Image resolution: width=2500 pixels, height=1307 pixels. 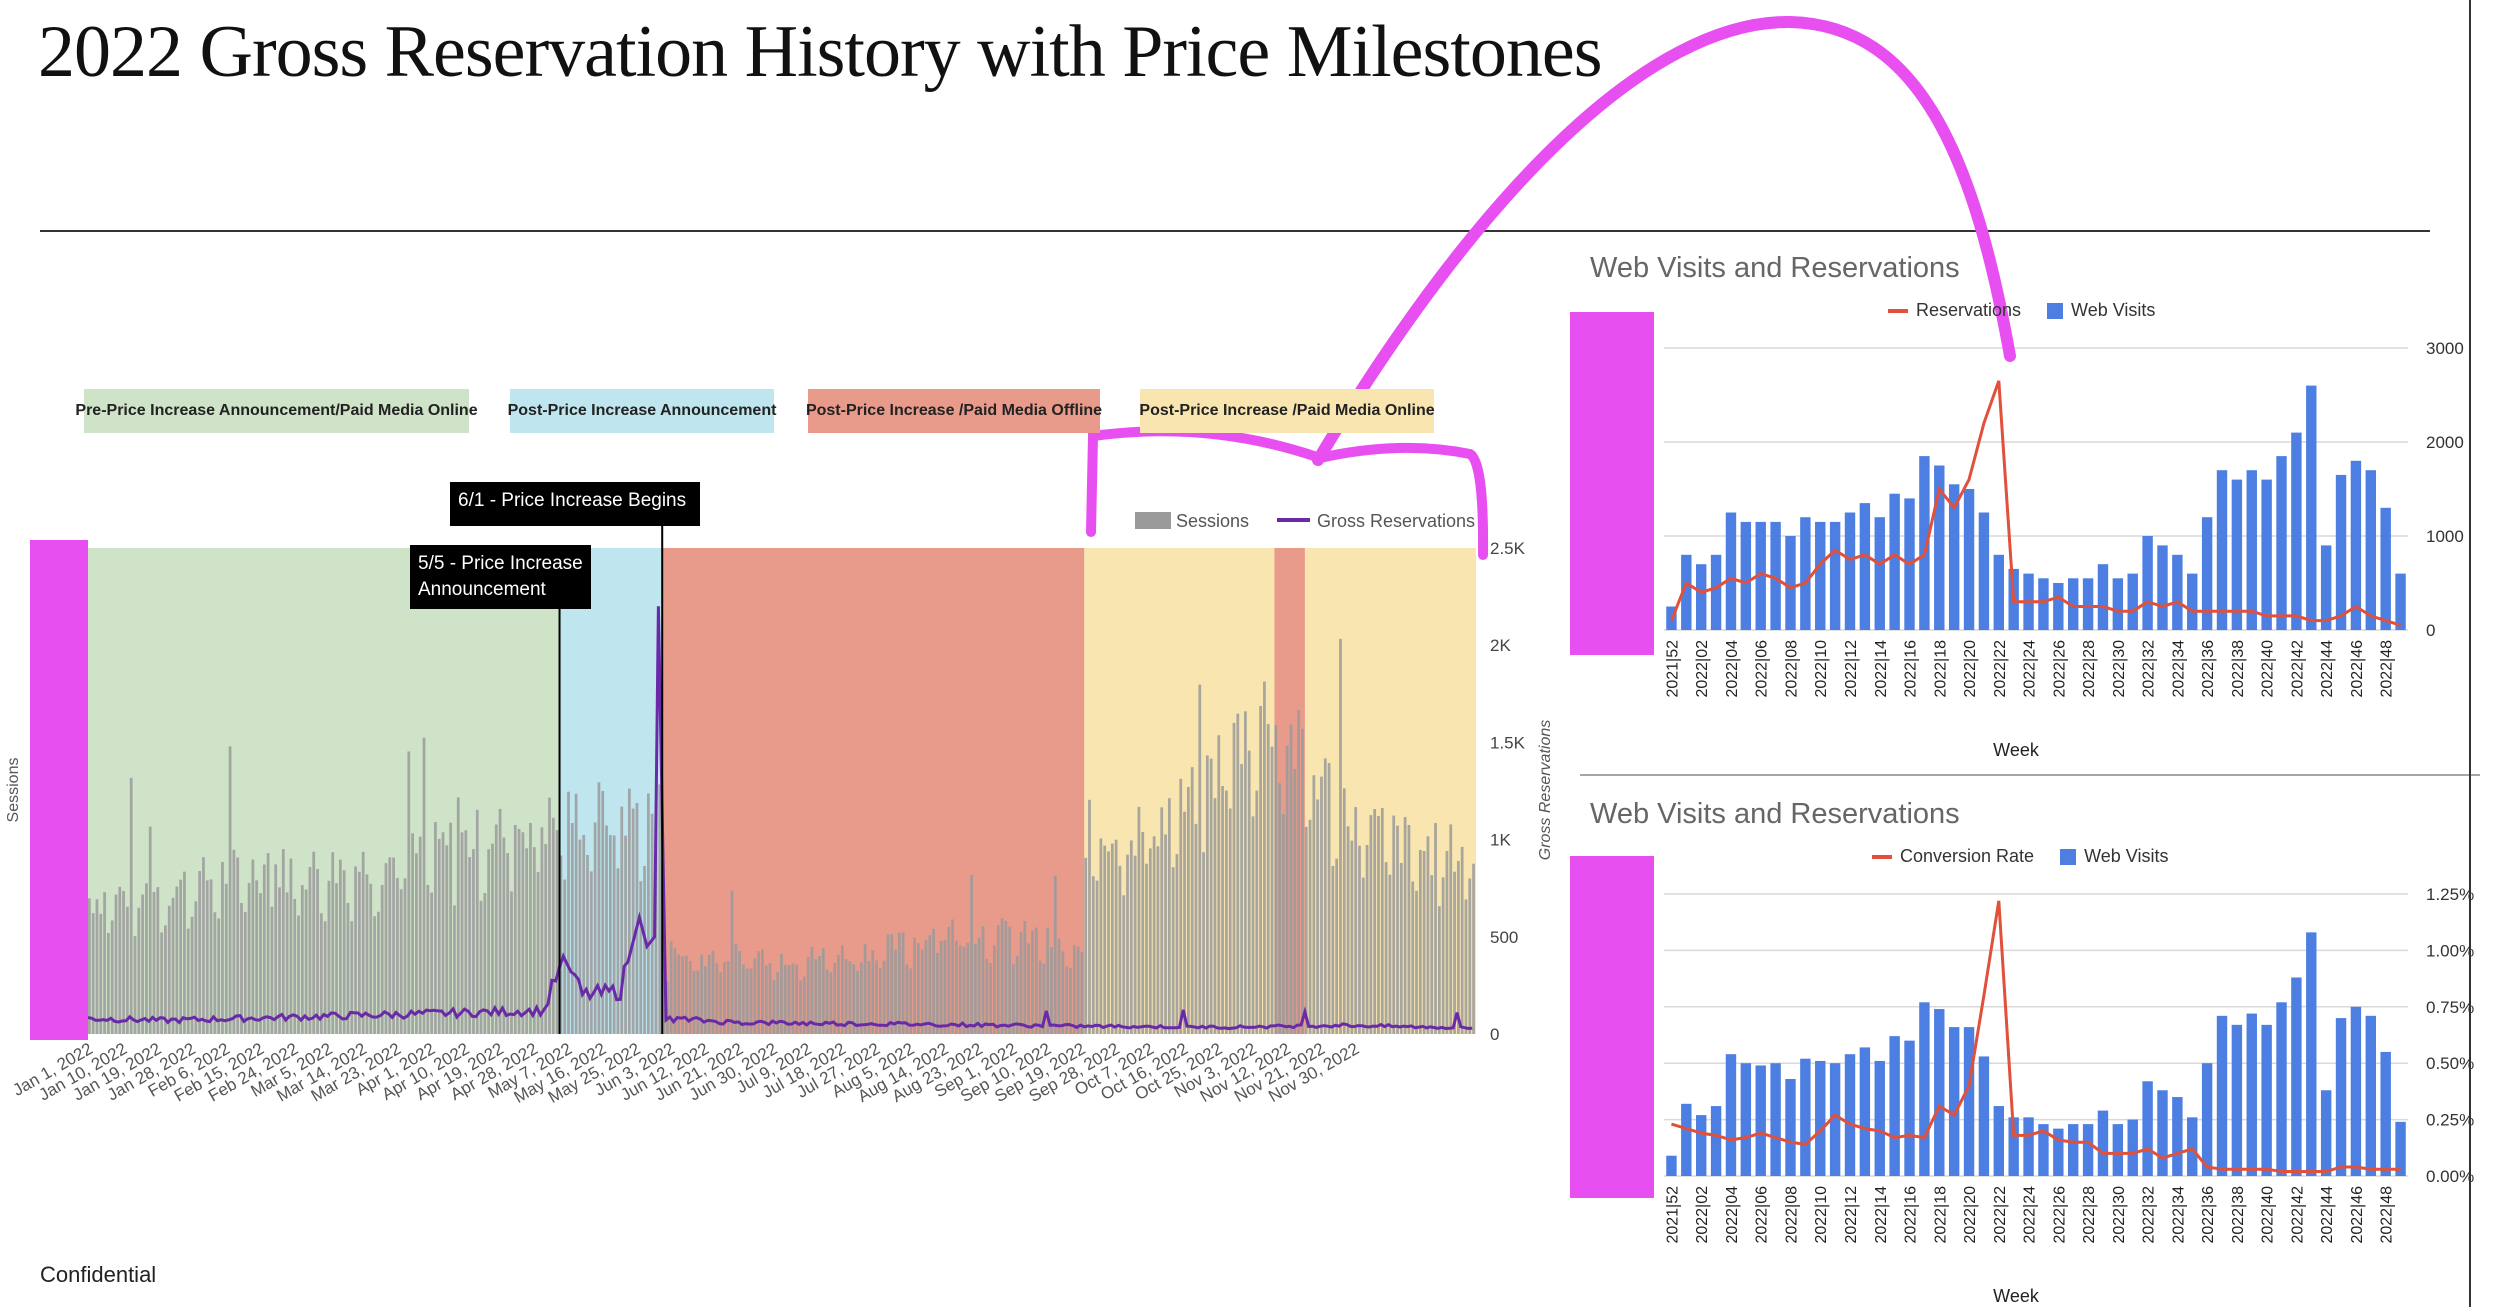 I want to click on y-tick-label: 1000, so click(x=2445, y=536).